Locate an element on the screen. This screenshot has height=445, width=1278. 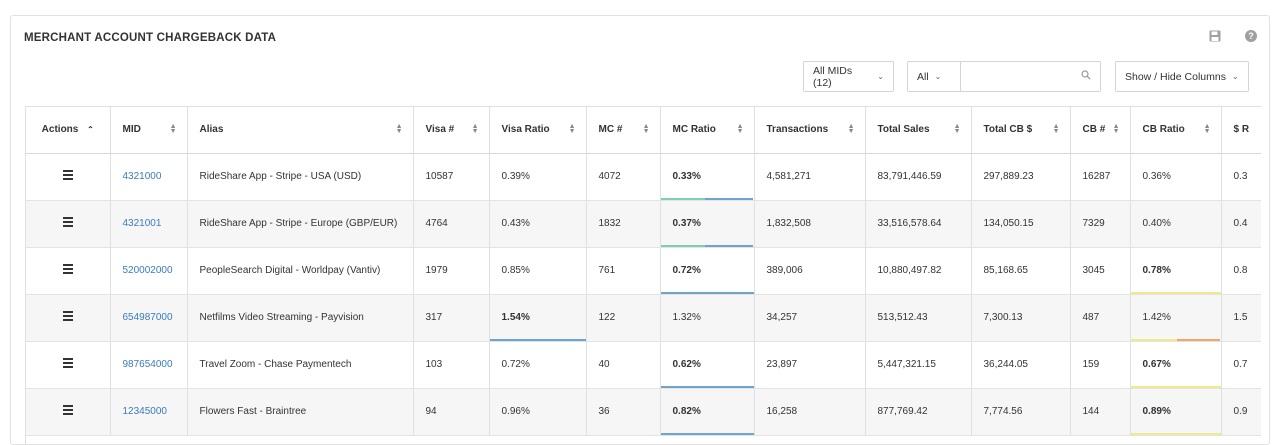
mids-dropdown: All MIDs (12) ⌄ is located at coordinates (848, 76).